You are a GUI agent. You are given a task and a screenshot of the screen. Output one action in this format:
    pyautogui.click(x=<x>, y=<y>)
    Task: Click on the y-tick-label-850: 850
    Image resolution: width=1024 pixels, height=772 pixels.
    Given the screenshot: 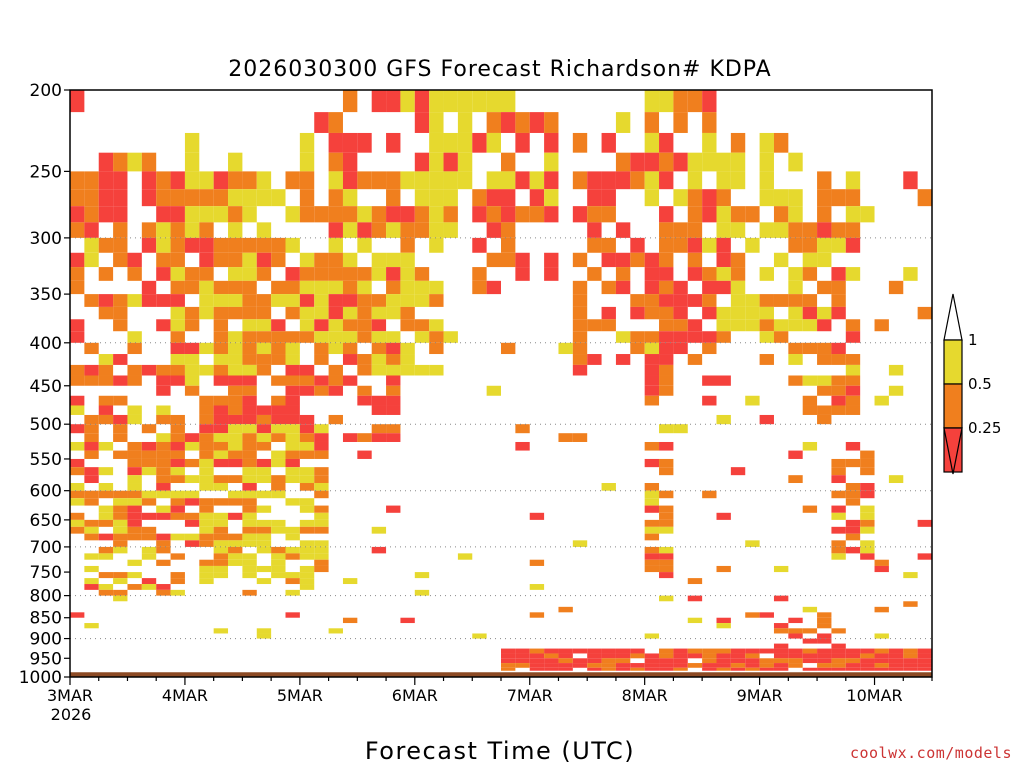 What is the action you would take?
    pyautogui.click(x=46, y=619)
    